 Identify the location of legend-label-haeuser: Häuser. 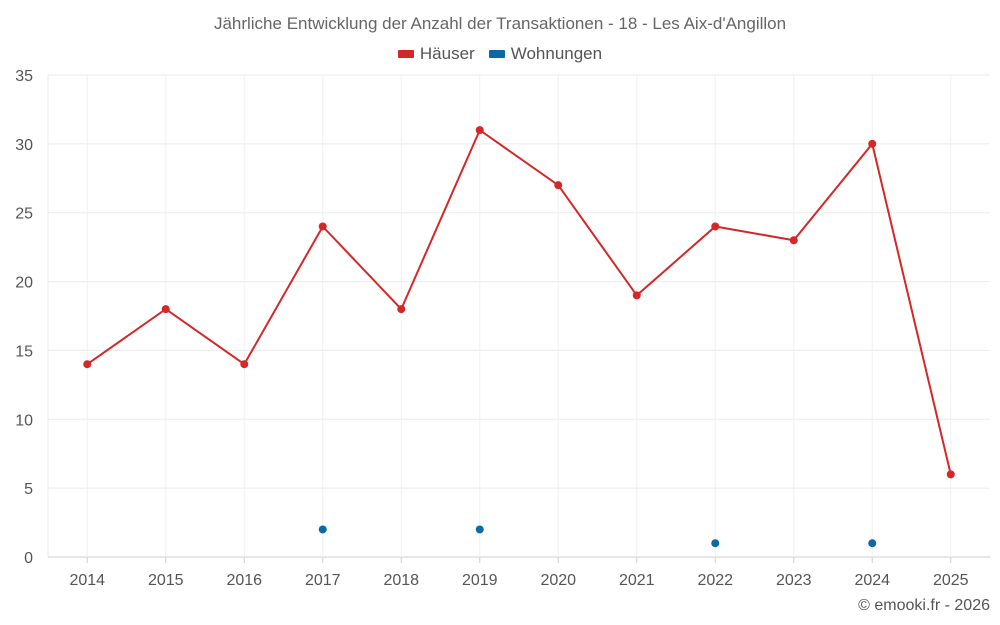
(447, 53).